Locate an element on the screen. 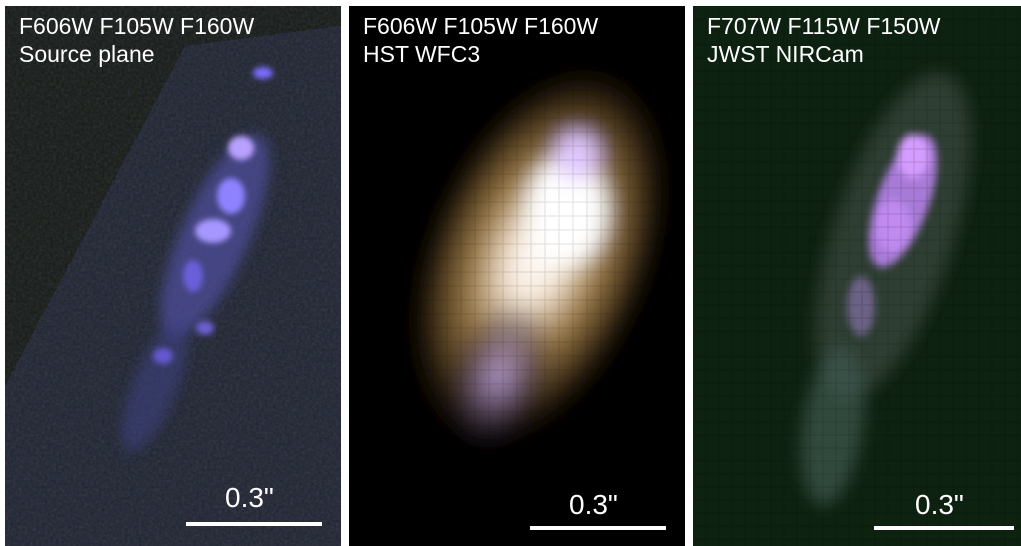 This screenshot has width=1021, height=546. panel-label: F606W F105W F160W Source plane is located at coordinates (136, 40).